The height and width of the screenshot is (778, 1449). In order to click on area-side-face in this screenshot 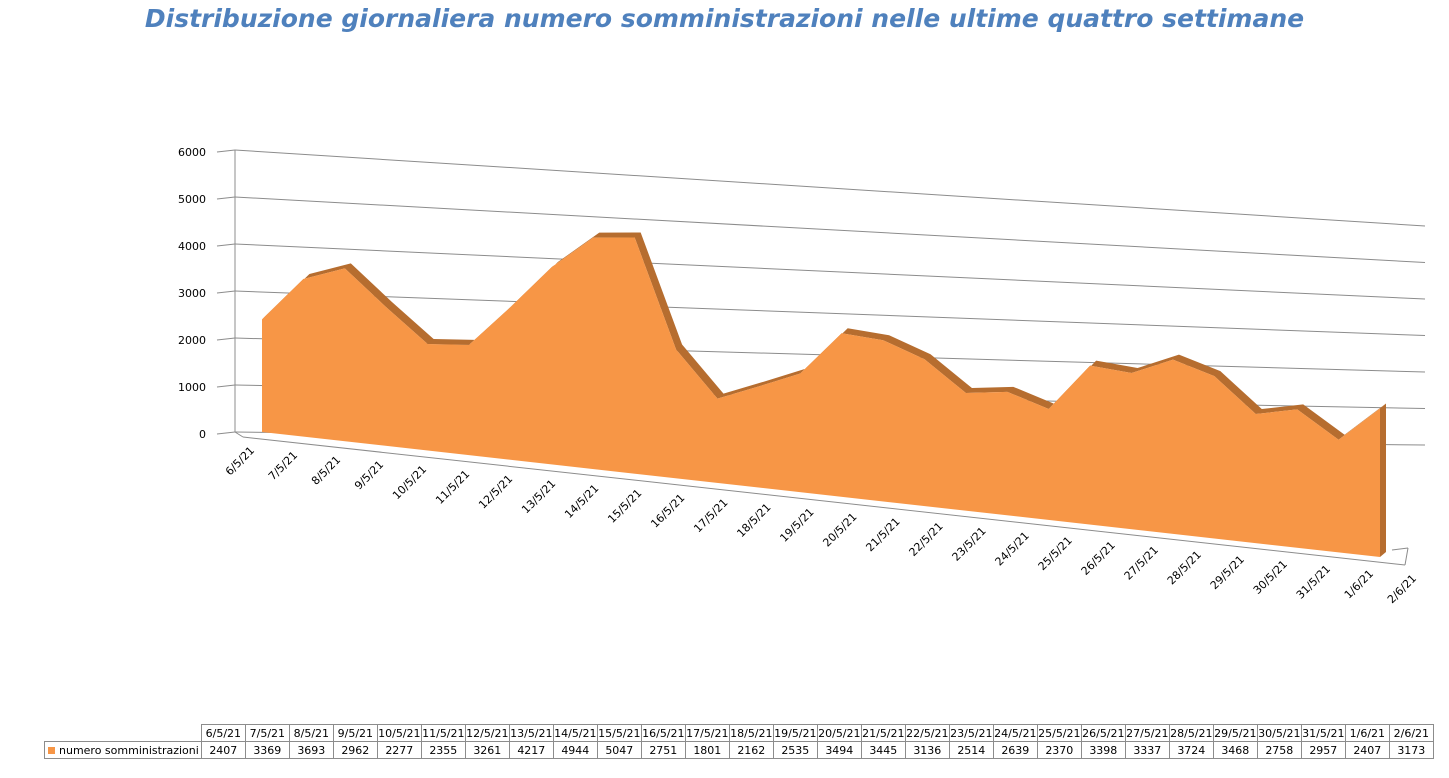, I will do `click(1383, 480)`.